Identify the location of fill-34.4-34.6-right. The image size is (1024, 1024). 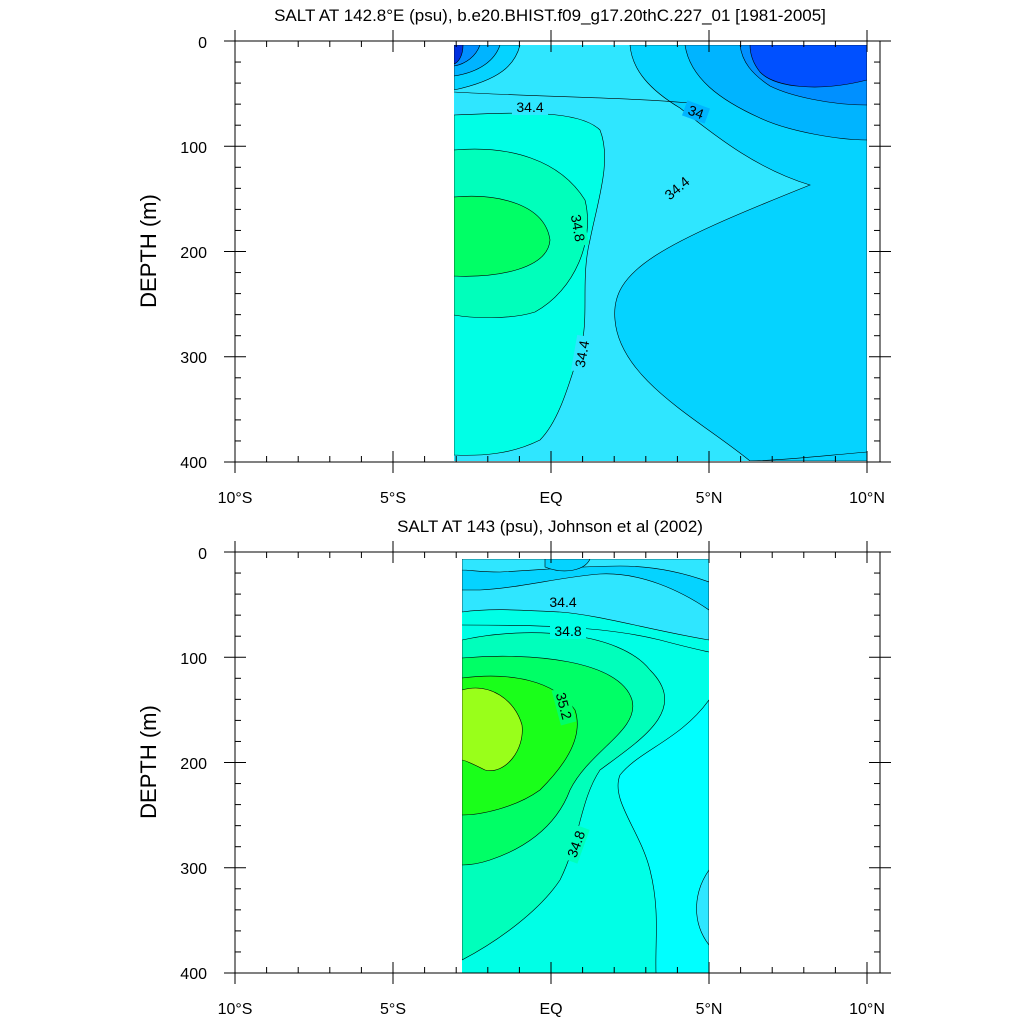
(663, 836).